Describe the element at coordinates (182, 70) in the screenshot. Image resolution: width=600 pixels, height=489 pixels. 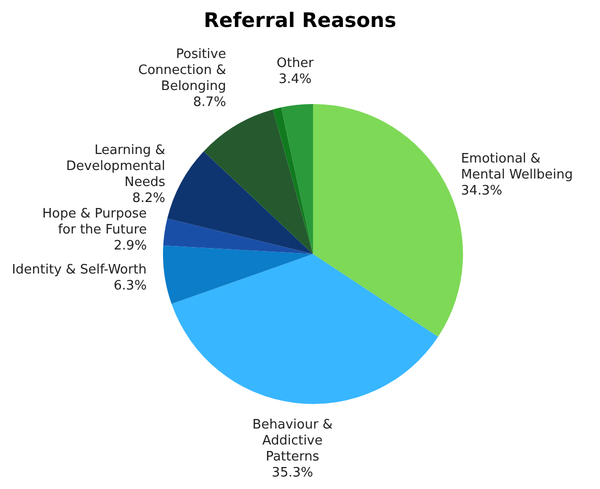
I see `slice-label: Positive Connection & Belonging` at that location.